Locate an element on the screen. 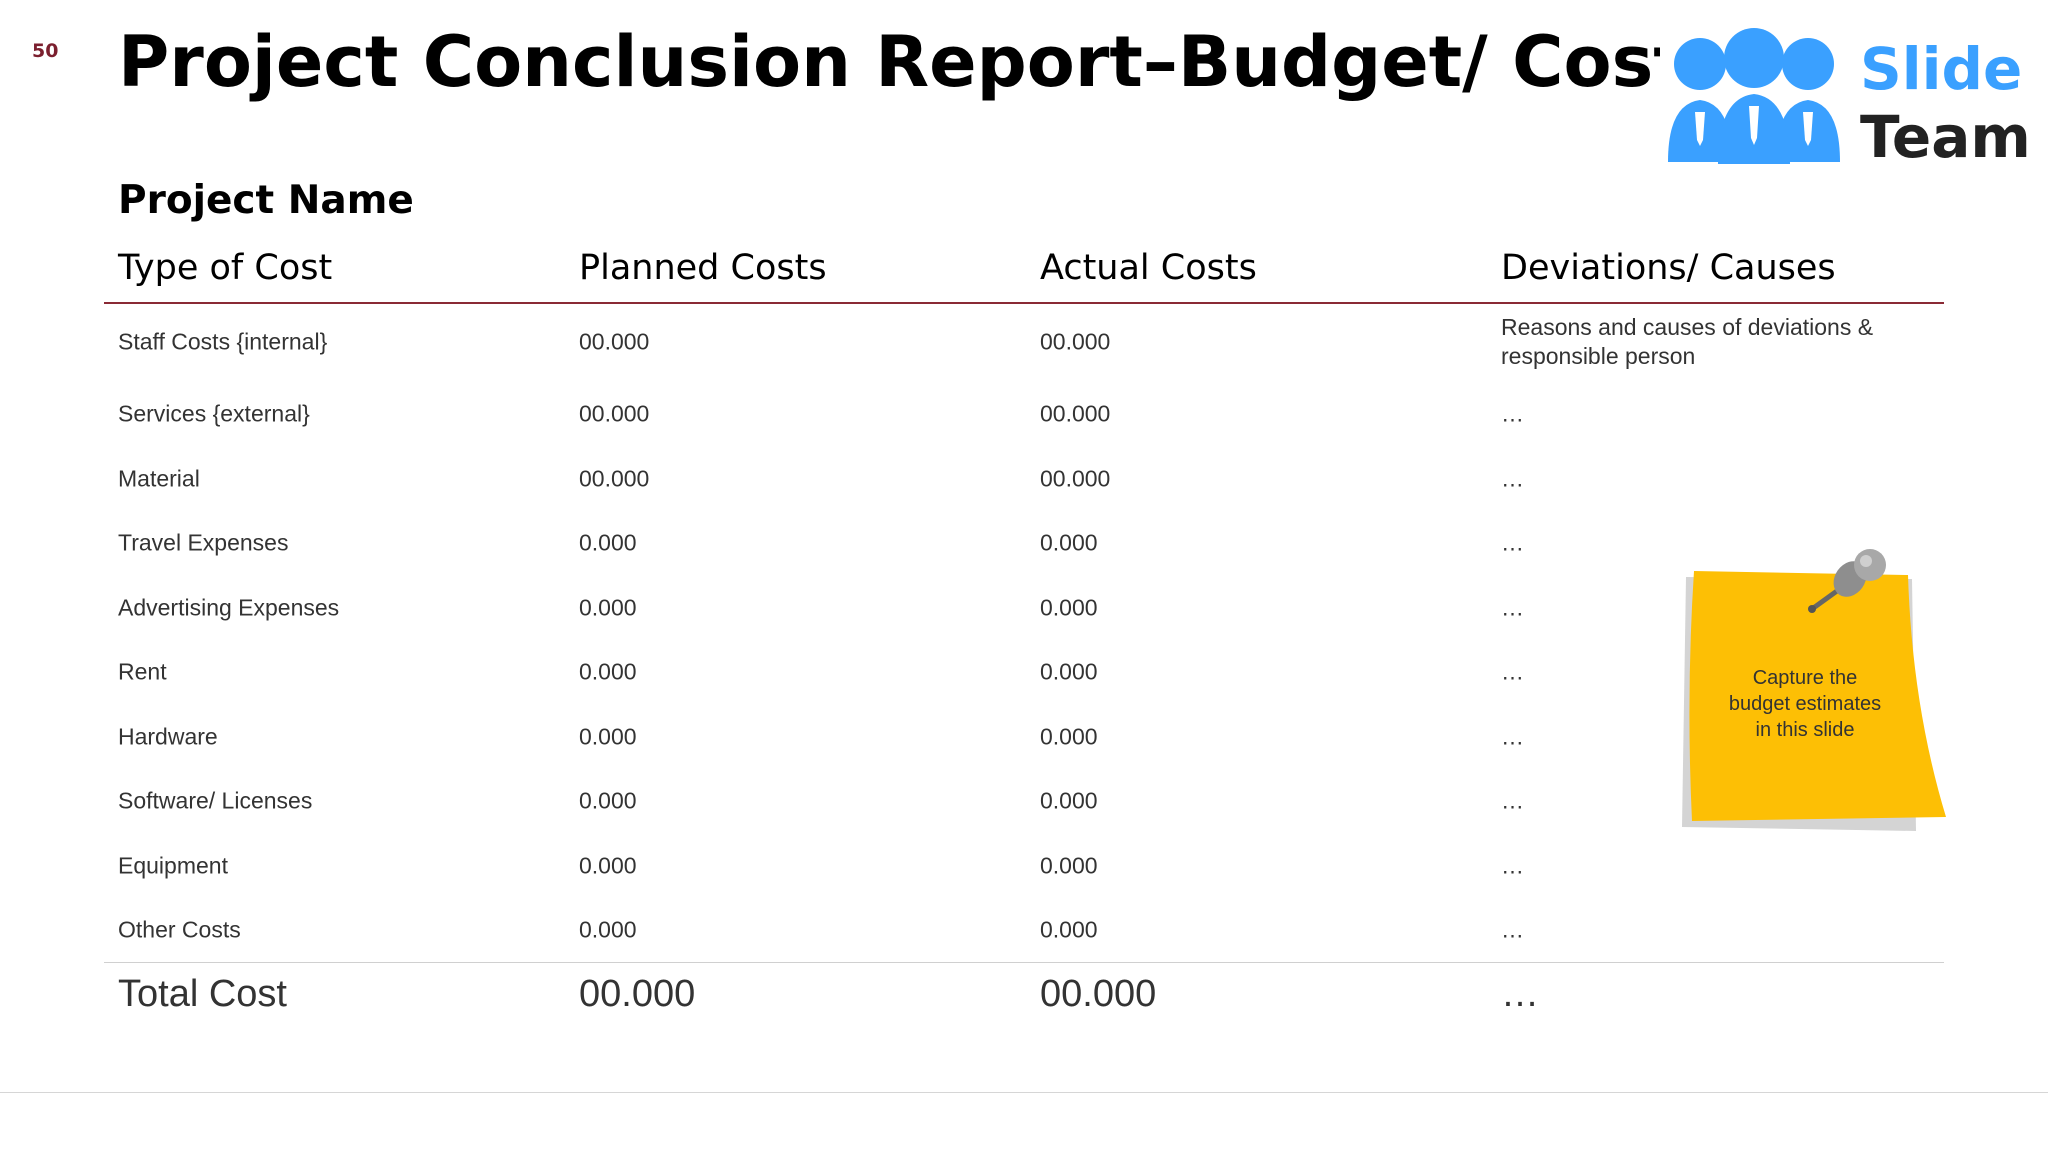  cell-type: Advertising Expenses is located at coordinates (229, 607).